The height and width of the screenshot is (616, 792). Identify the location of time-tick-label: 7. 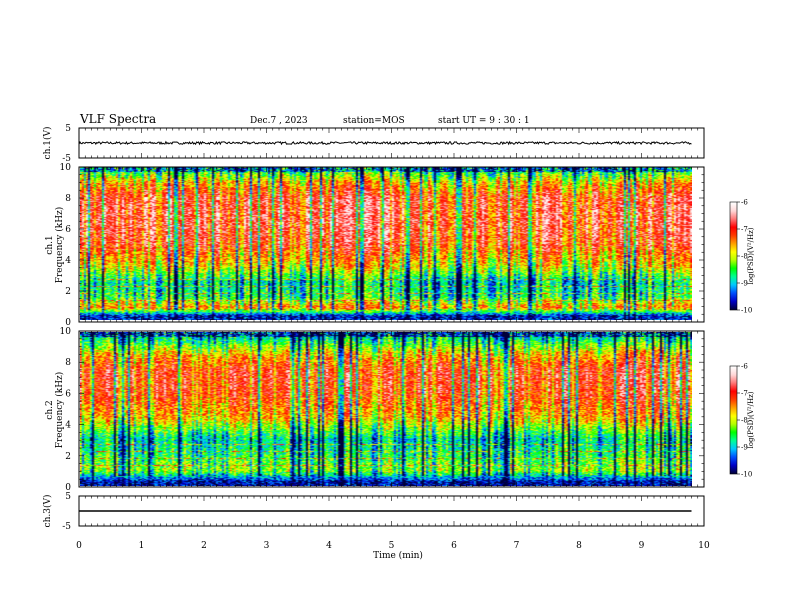
(517, 546).